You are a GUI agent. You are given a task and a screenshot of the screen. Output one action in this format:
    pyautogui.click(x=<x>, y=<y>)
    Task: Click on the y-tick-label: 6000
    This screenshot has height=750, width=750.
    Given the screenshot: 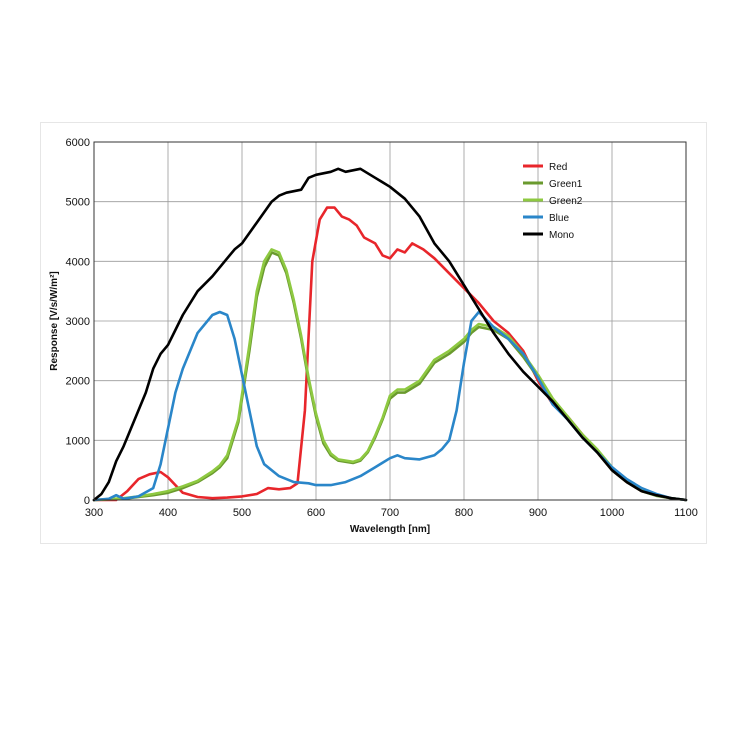 What is the action you would take?
    pyautogui.click(x=78, y=143)
    